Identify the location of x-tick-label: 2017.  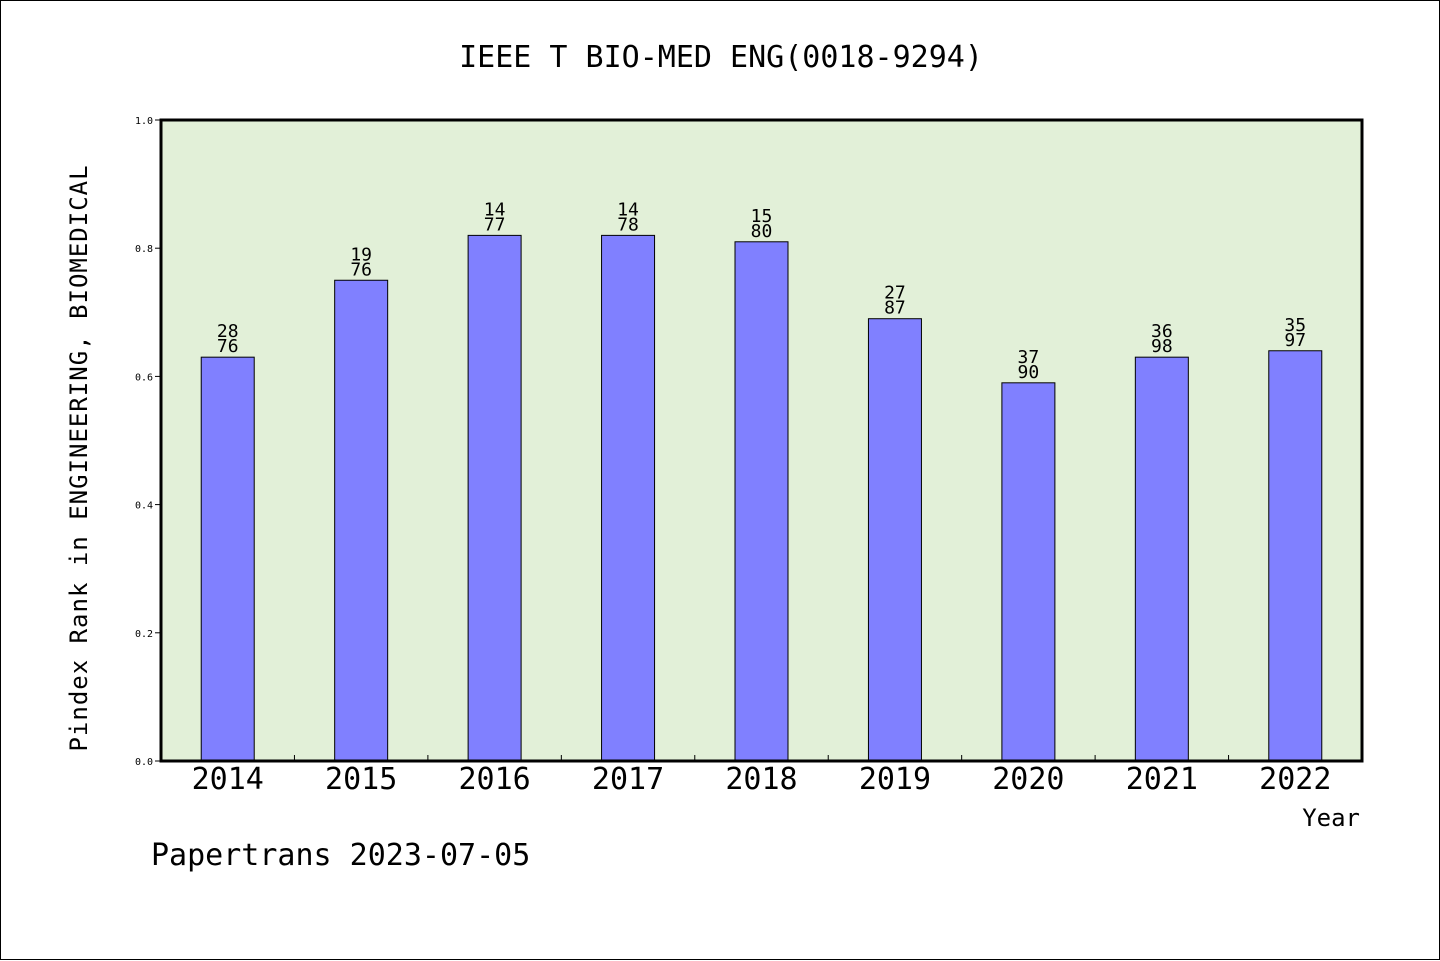
(628, 779).